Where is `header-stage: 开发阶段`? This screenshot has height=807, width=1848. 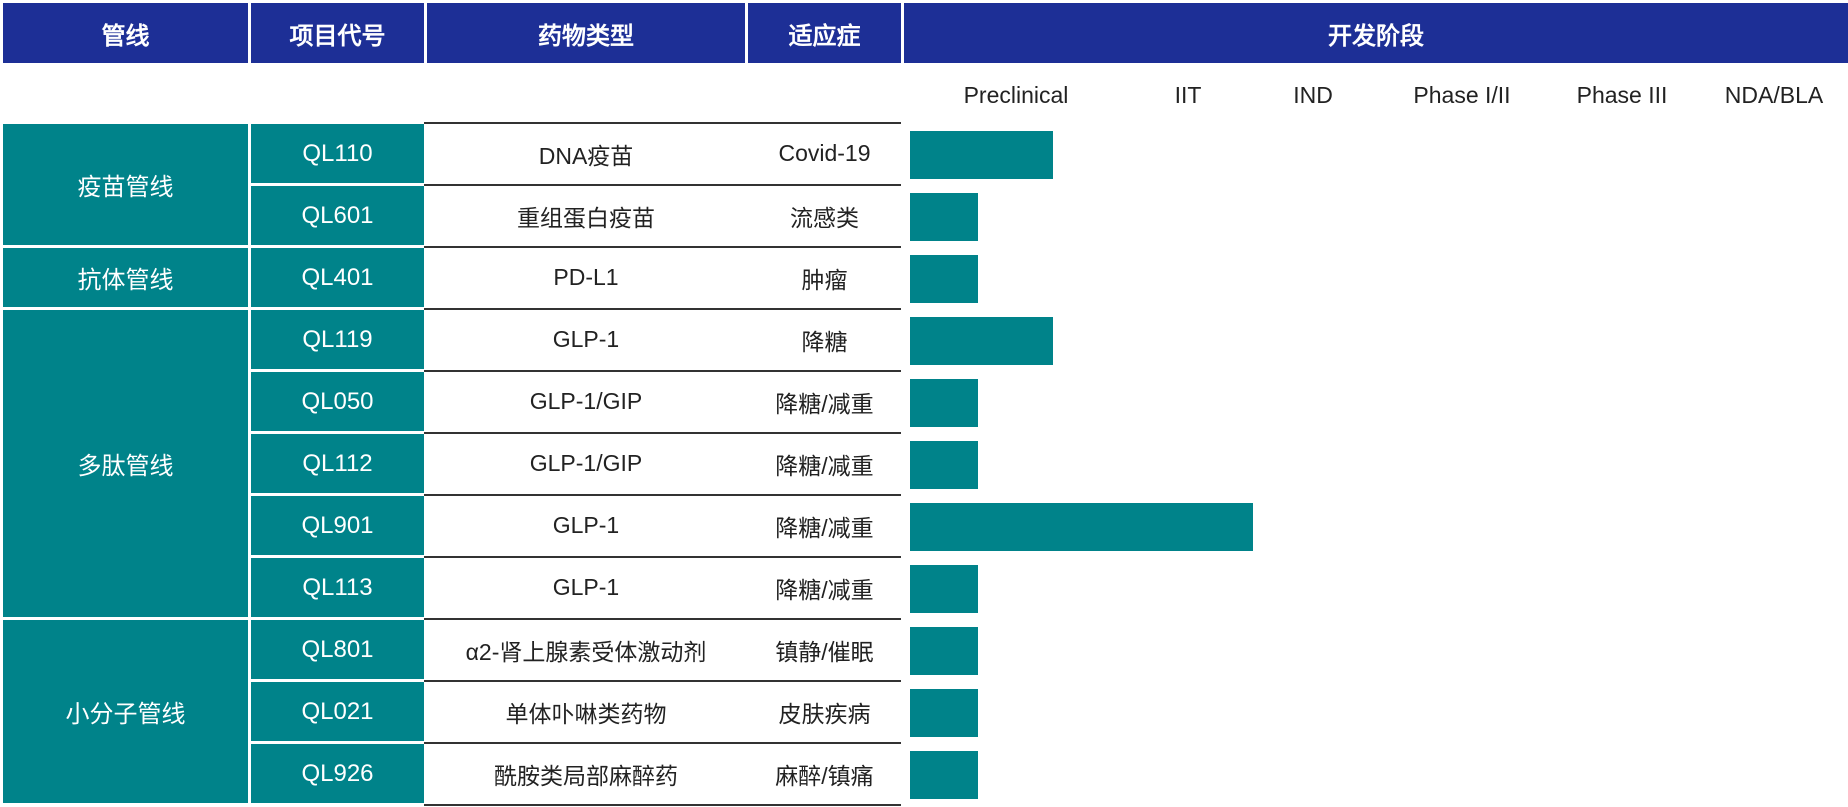
header-stage: 开发阶段 is located at coordinates (1376, 33).